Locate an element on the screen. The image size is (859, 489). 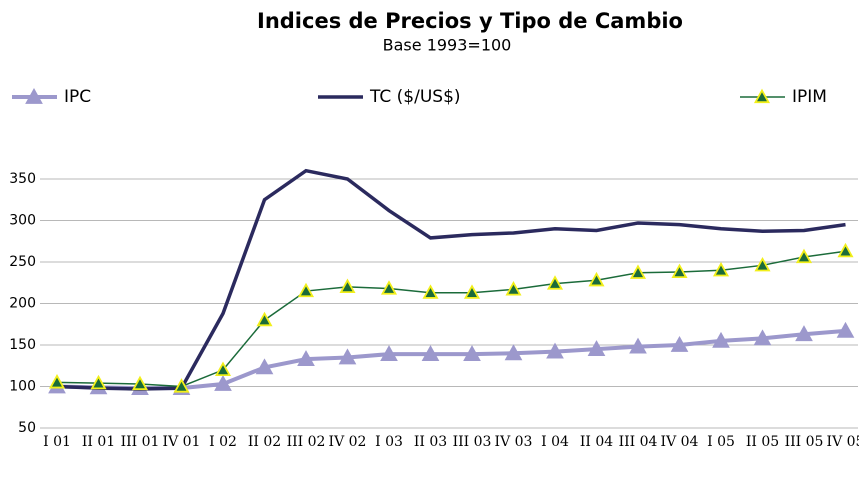
x-tick-label: IV 02 is located at coordinates (347, 442).